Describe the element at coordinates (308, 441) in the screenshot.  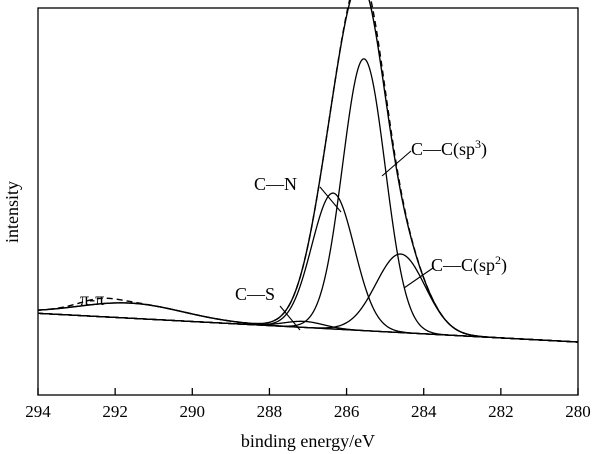
I see `x-axis-label: binding energy/eV` at that location.